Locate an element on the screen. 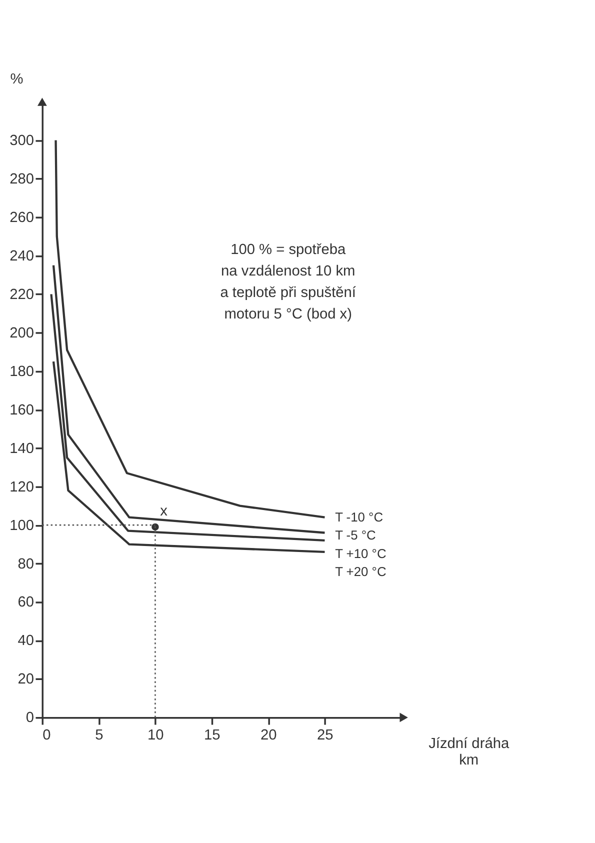  y-tick-label: 20 is located at coordinates (26, 680).